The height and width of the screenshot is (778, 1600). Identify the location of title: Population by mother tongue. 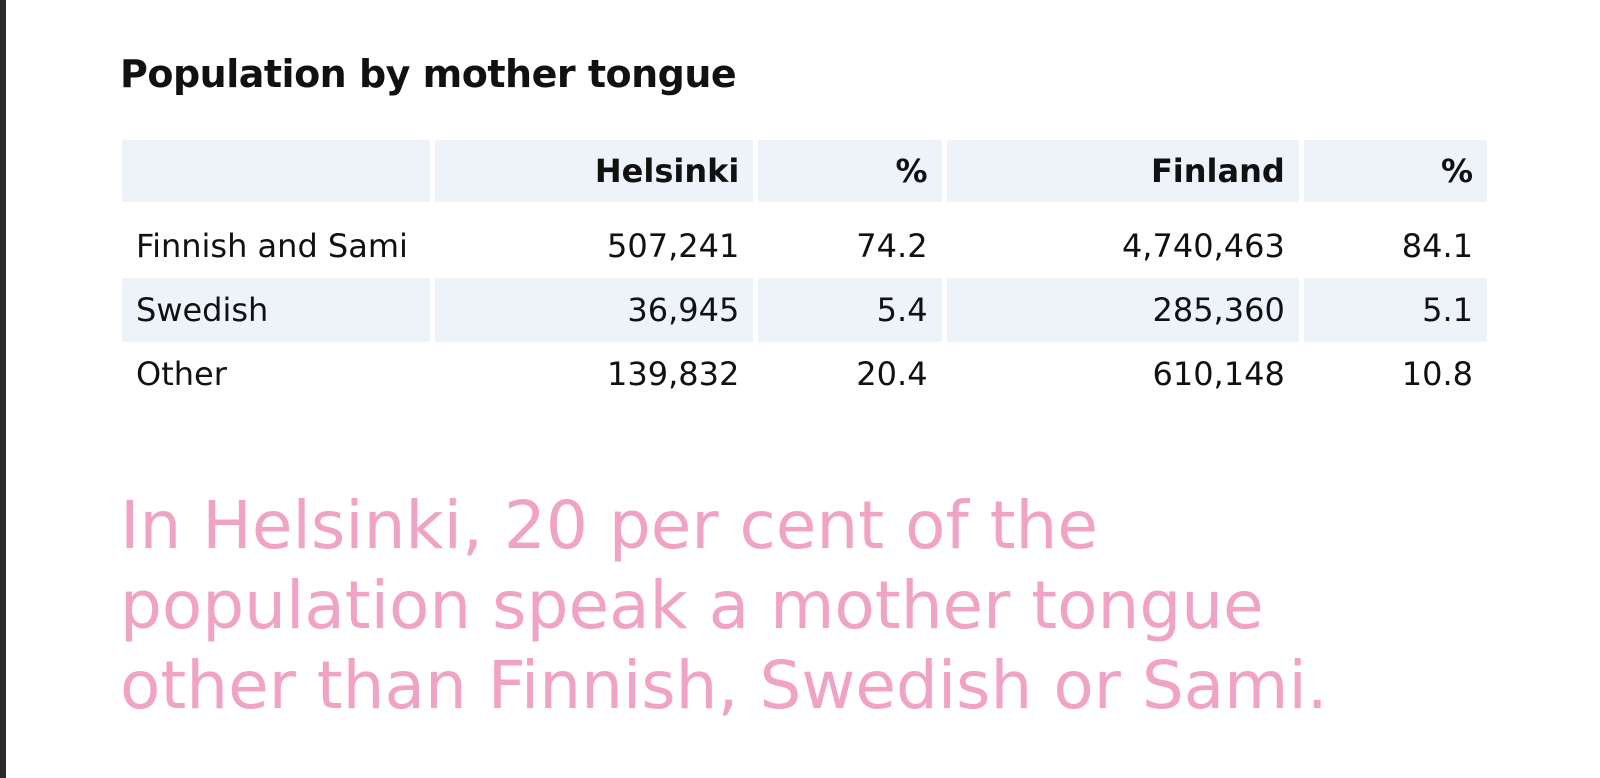
(428, 74).